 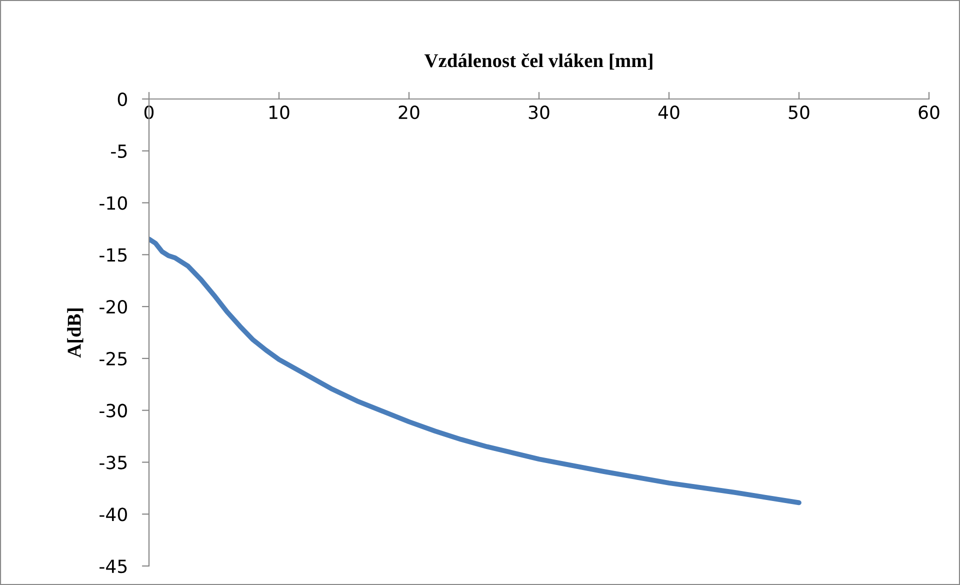 What do you see at coordinates (538, 61) in the screenshot?
I see `x-axis-title: Vzdálenost čel vláken [mm]` at bounding box center [538, 61].